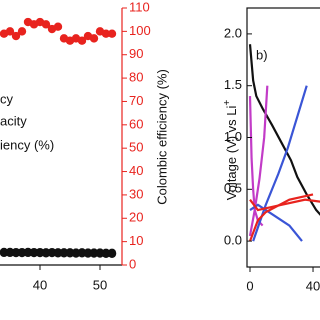 Image resolution: width=320 pixels, height=320 pixels. Describe the element at coordinates (13, 120) in the screenshot. I see `legend-label: acity` at that location.